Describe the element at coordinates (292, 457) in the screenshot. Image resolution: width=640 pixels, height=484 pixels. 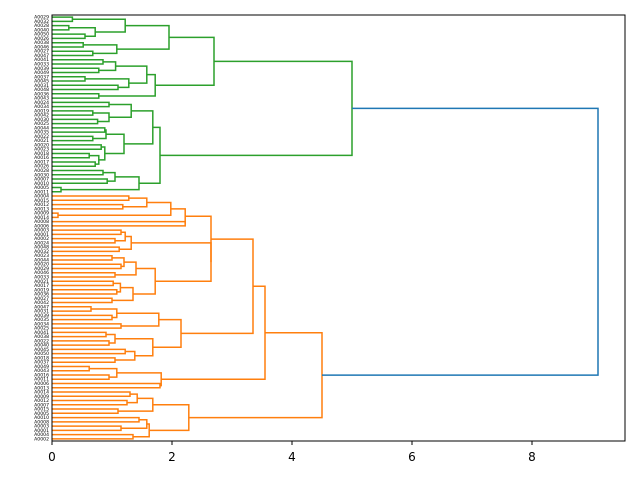
I see `x-tick-label: 4` at that location.